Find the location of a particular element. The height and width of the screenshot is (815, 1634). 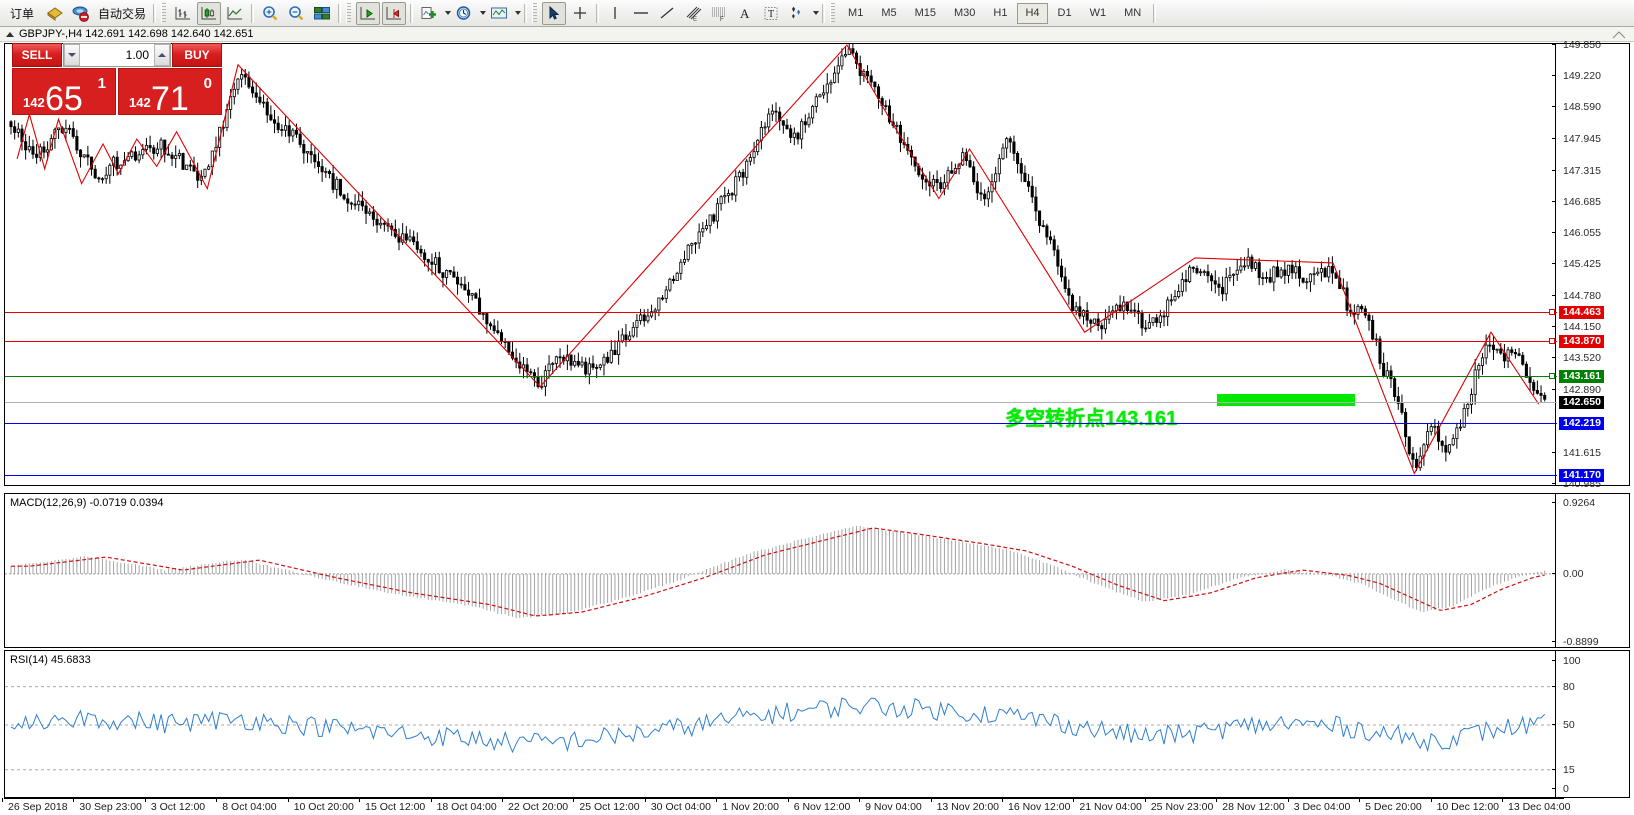

time-tick: 13 Dec 04:00 is located at coordinates (1536, 805).